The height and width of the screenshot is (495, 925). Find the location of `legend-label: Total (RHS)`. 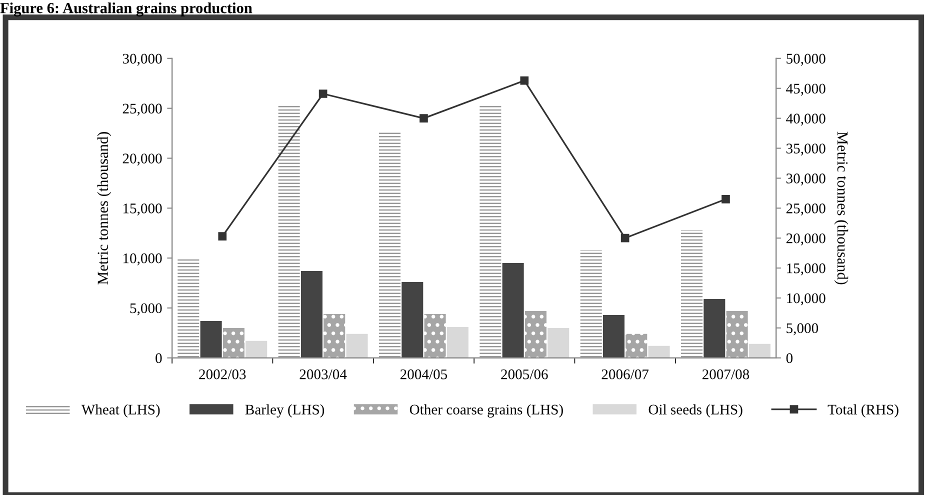

legend-label: Total (RHS) is located at coordinates (863, 411).